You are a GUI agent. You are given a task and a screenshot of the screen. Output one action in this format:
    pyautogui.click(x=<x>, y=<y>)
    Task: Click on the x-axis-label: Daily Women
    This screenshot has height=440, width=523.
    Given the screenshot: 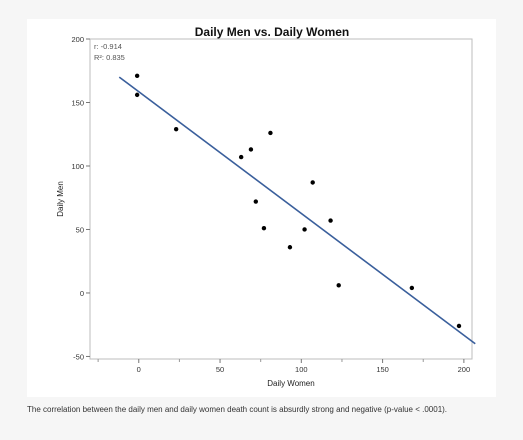 What is the action you would take?
    pyautogui.click(x=290, y=383)
    